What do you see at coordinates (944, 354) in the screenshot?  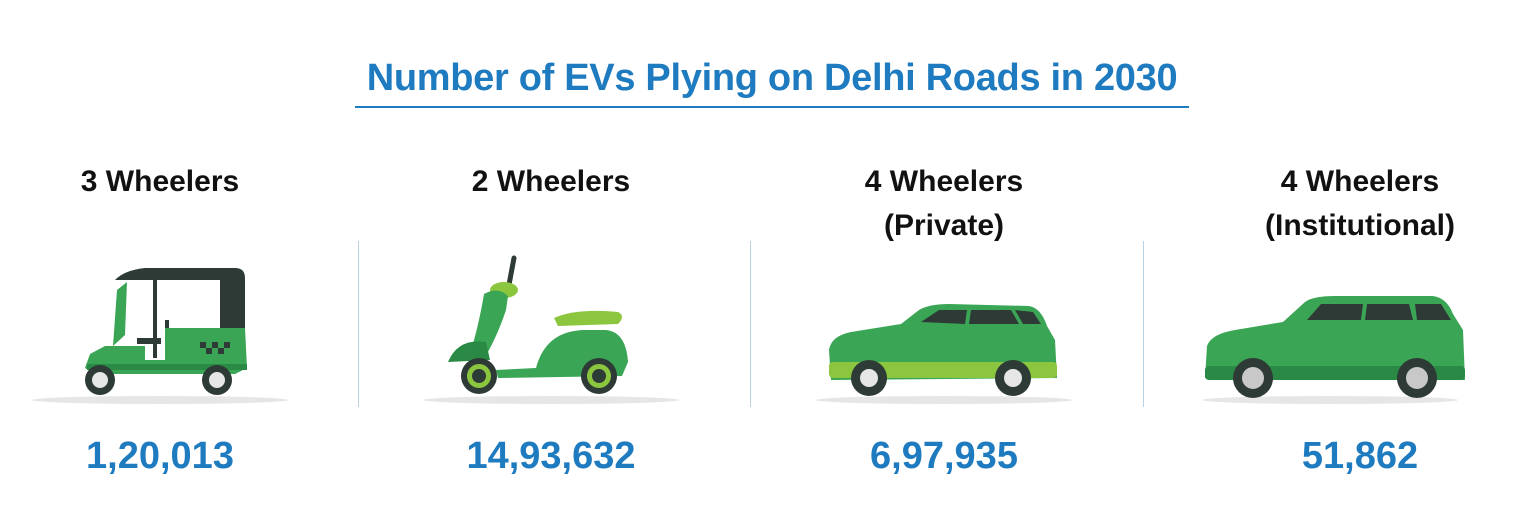 I see `hatchback-car-icon` at bounding box center [944, 354].